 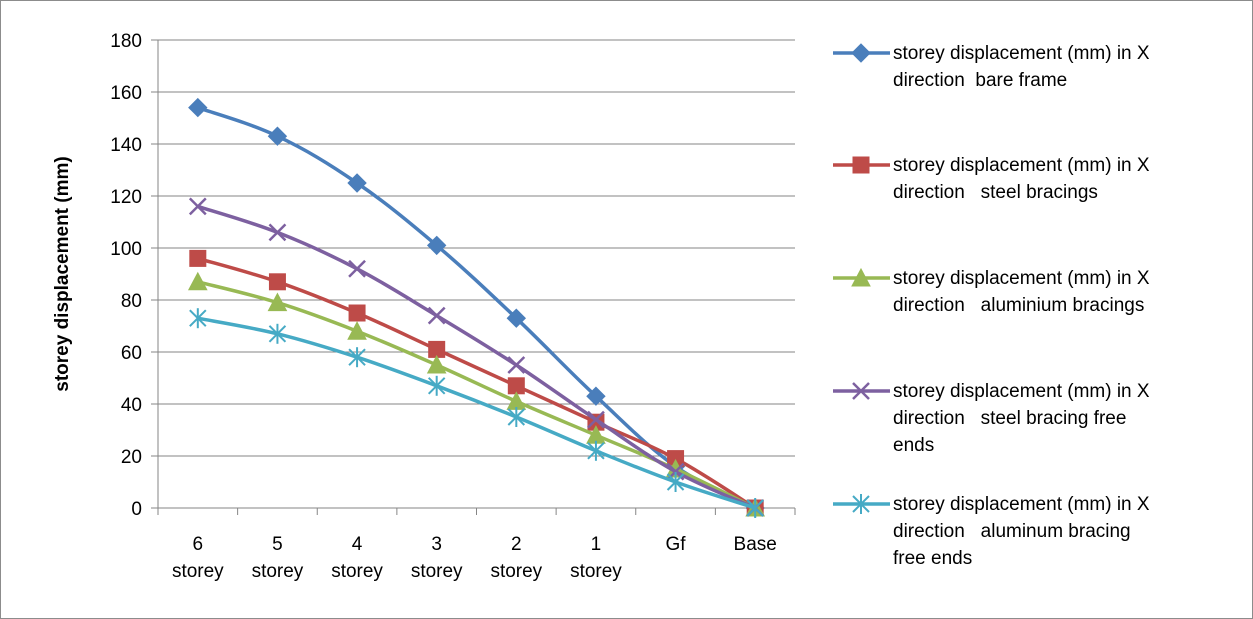 What do you see at coordinates (126, 197) in the screenshot?
I see `y-tick-label: 120` at bounding box center [126, 197].